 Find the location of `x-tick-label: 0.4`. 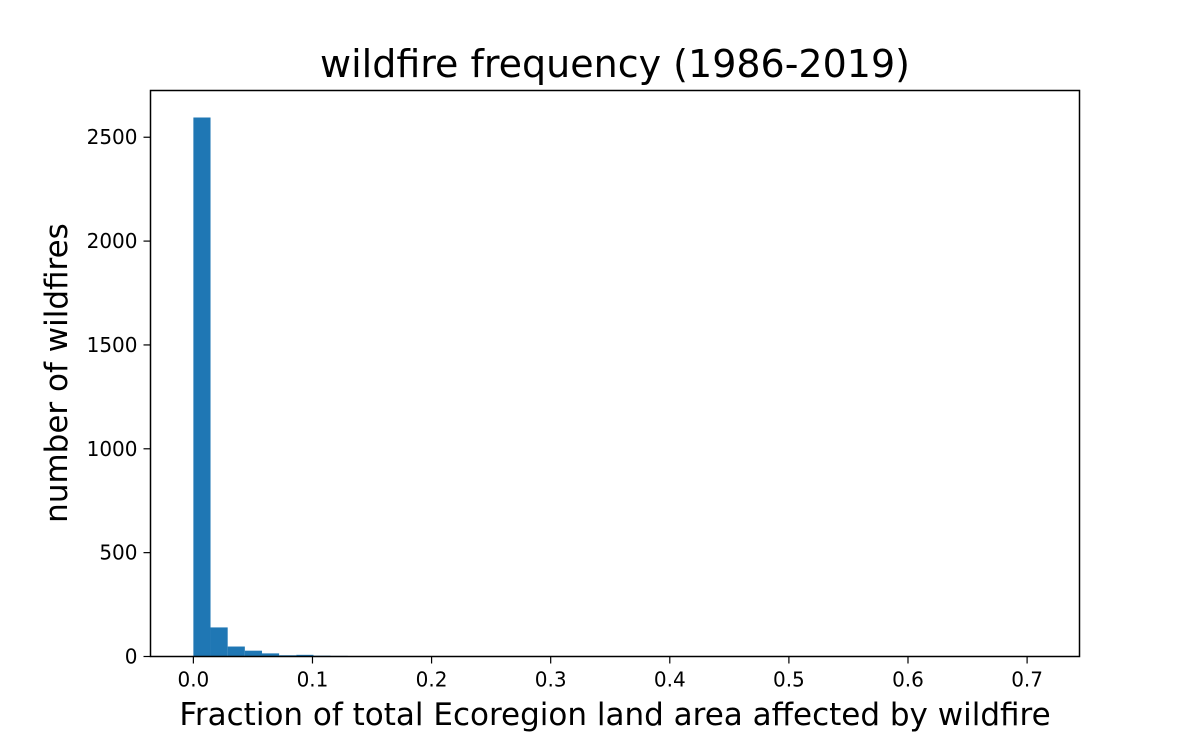

x-tick-label: 0.4 is located at coordinates (670, 680).